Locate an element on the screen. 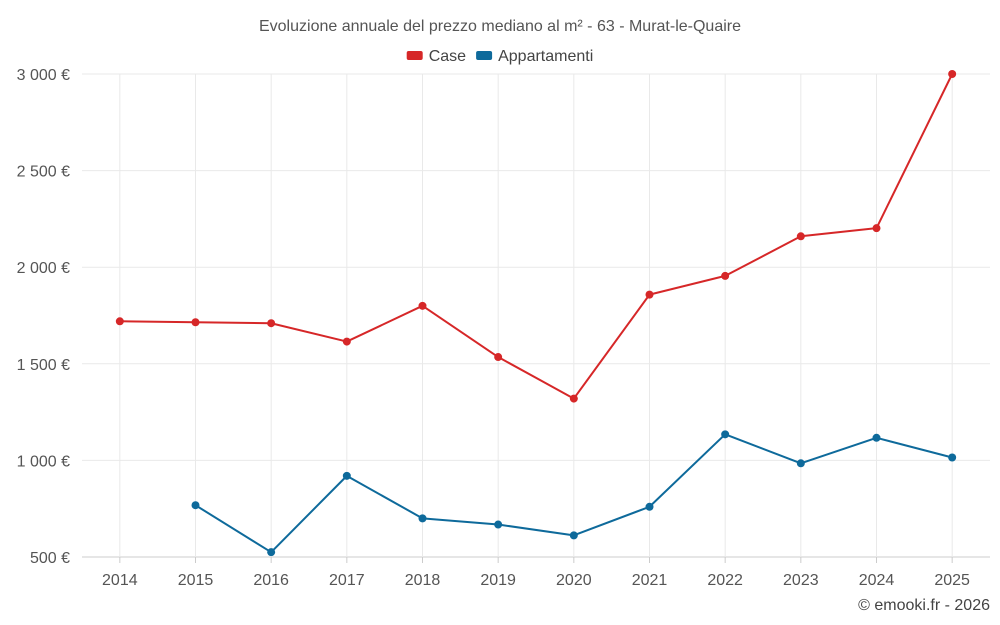 The height and width of the screenshot is (625, 1000). data-point-appartamenti-2022 is located at coordinates (725, 434).